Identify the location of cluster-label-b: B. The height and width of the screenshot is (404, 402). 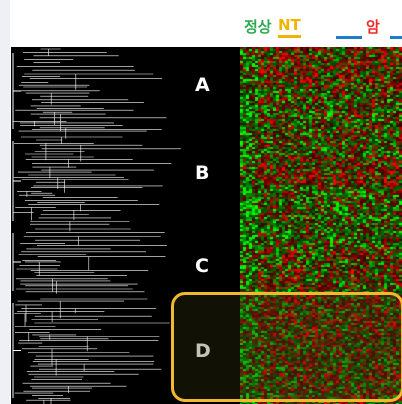
(202, 173).